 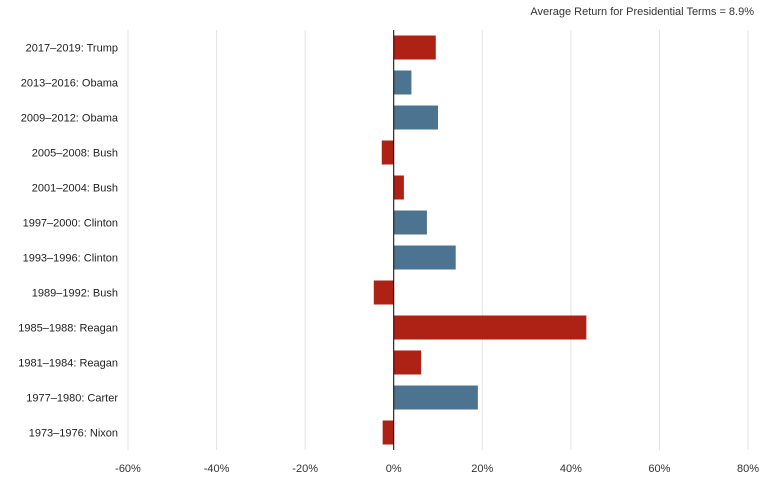 I want to click on category-label: 1977–1980: Carter, so click(x=72, y=399).